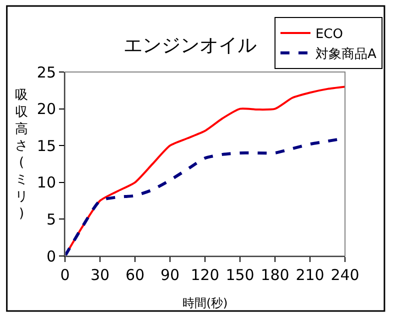 This screenshot has height=323, width=395. What do you see at coordinates (46, 183) in the screenshot?
I see `y-tick-label: 10` at bounding box center [46, 183].